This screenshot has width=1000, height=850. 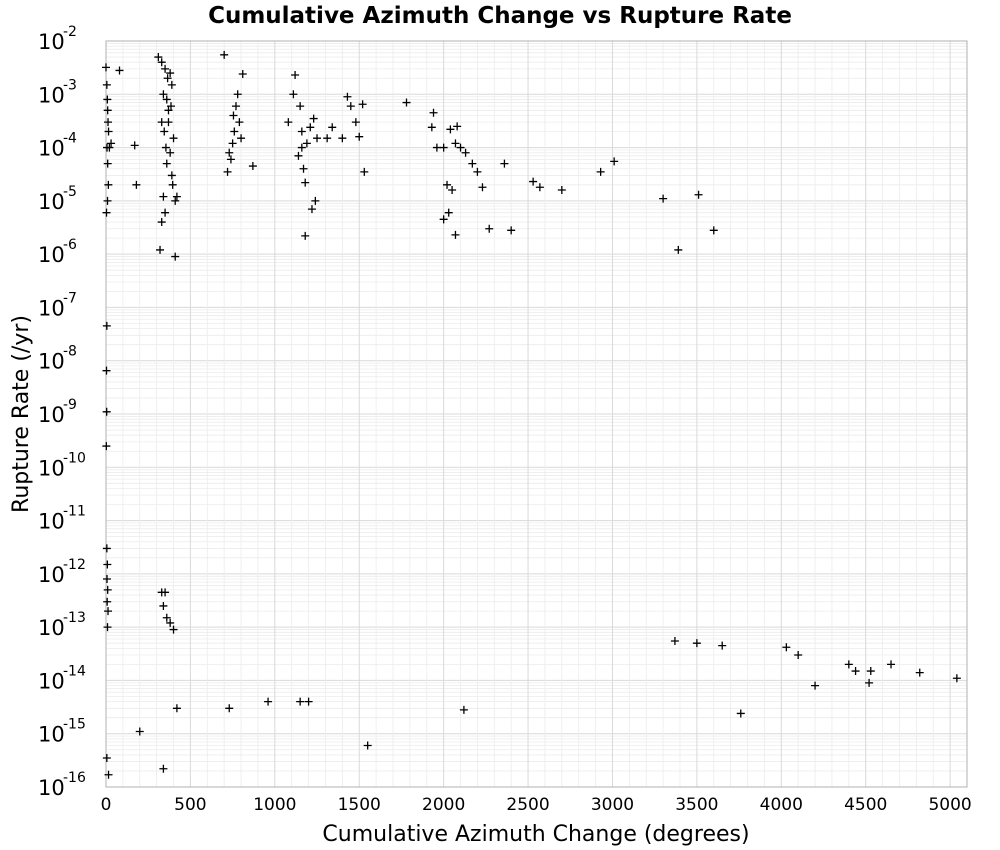 What do you see at coordinates (443, 805) in the screenshot?
I see `x-tick-label: 2000` at bounding box center [443, 805].